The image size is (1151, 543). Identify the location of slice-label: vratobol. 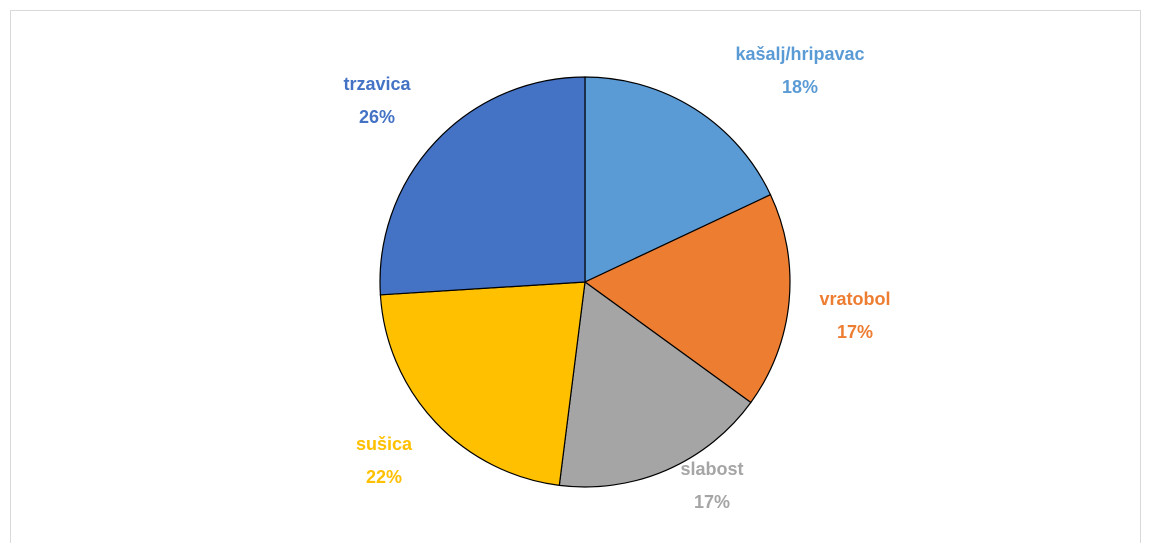
(854, 299).